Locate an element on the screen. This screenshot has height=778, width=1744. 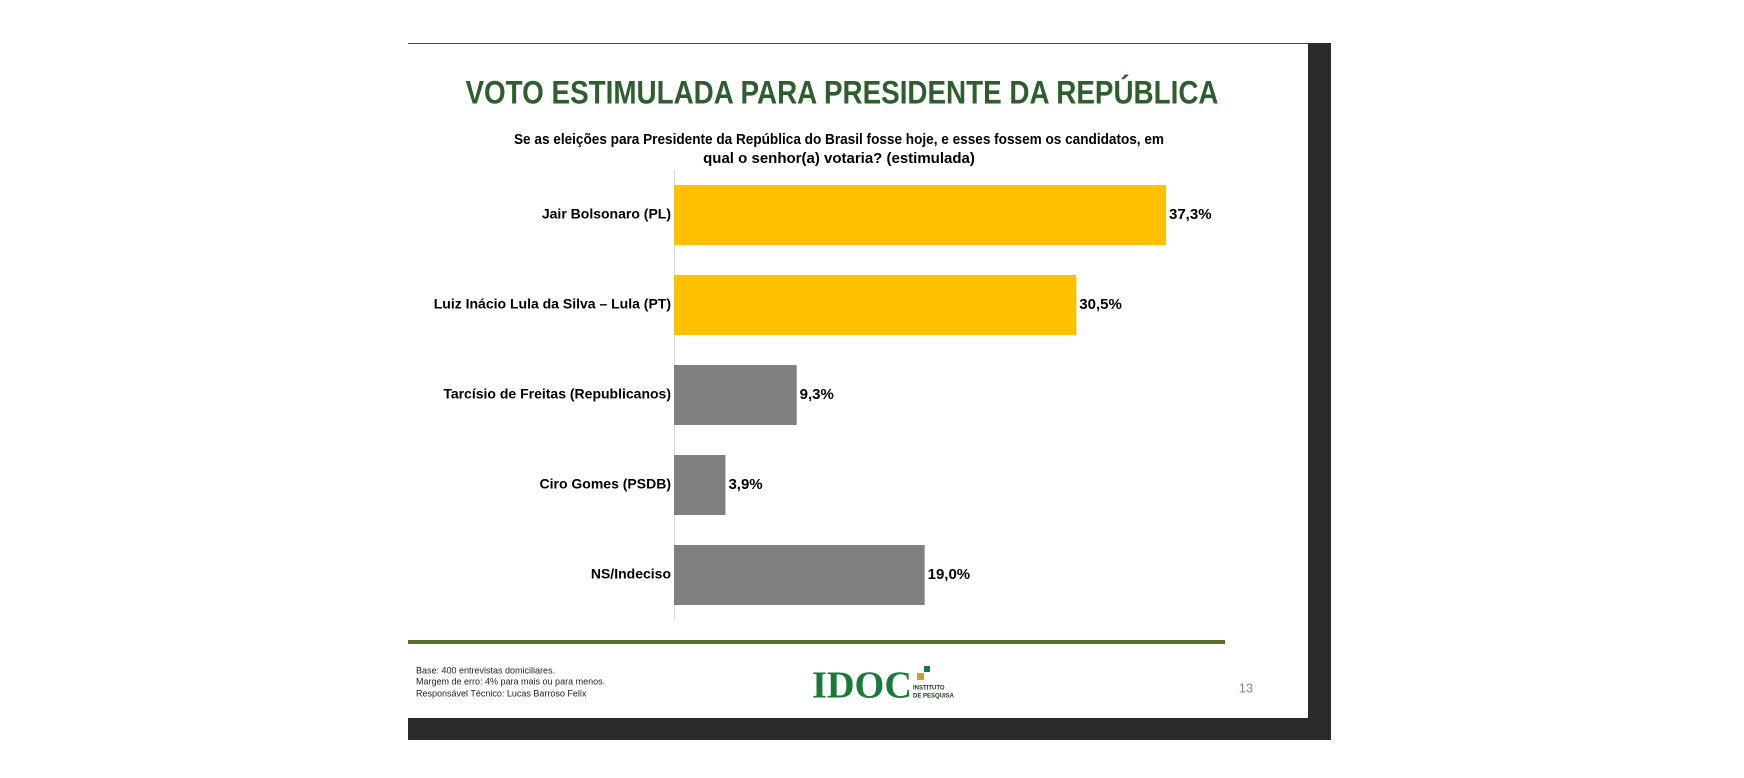
logo: IDOC is located at coordinates (862, 686).